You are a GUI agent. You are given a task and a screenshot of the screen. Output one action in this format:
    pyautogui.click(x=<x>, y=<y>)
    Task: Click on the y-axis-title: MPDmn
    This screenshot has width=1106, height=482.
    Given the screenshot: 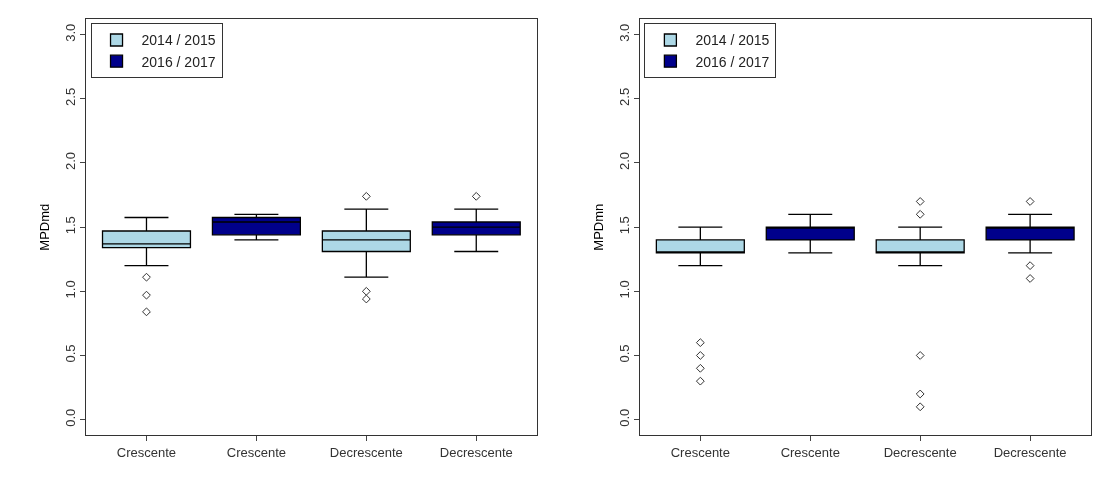 What is the action you would take?
    pyautogui.click(x=598, y=227)
    